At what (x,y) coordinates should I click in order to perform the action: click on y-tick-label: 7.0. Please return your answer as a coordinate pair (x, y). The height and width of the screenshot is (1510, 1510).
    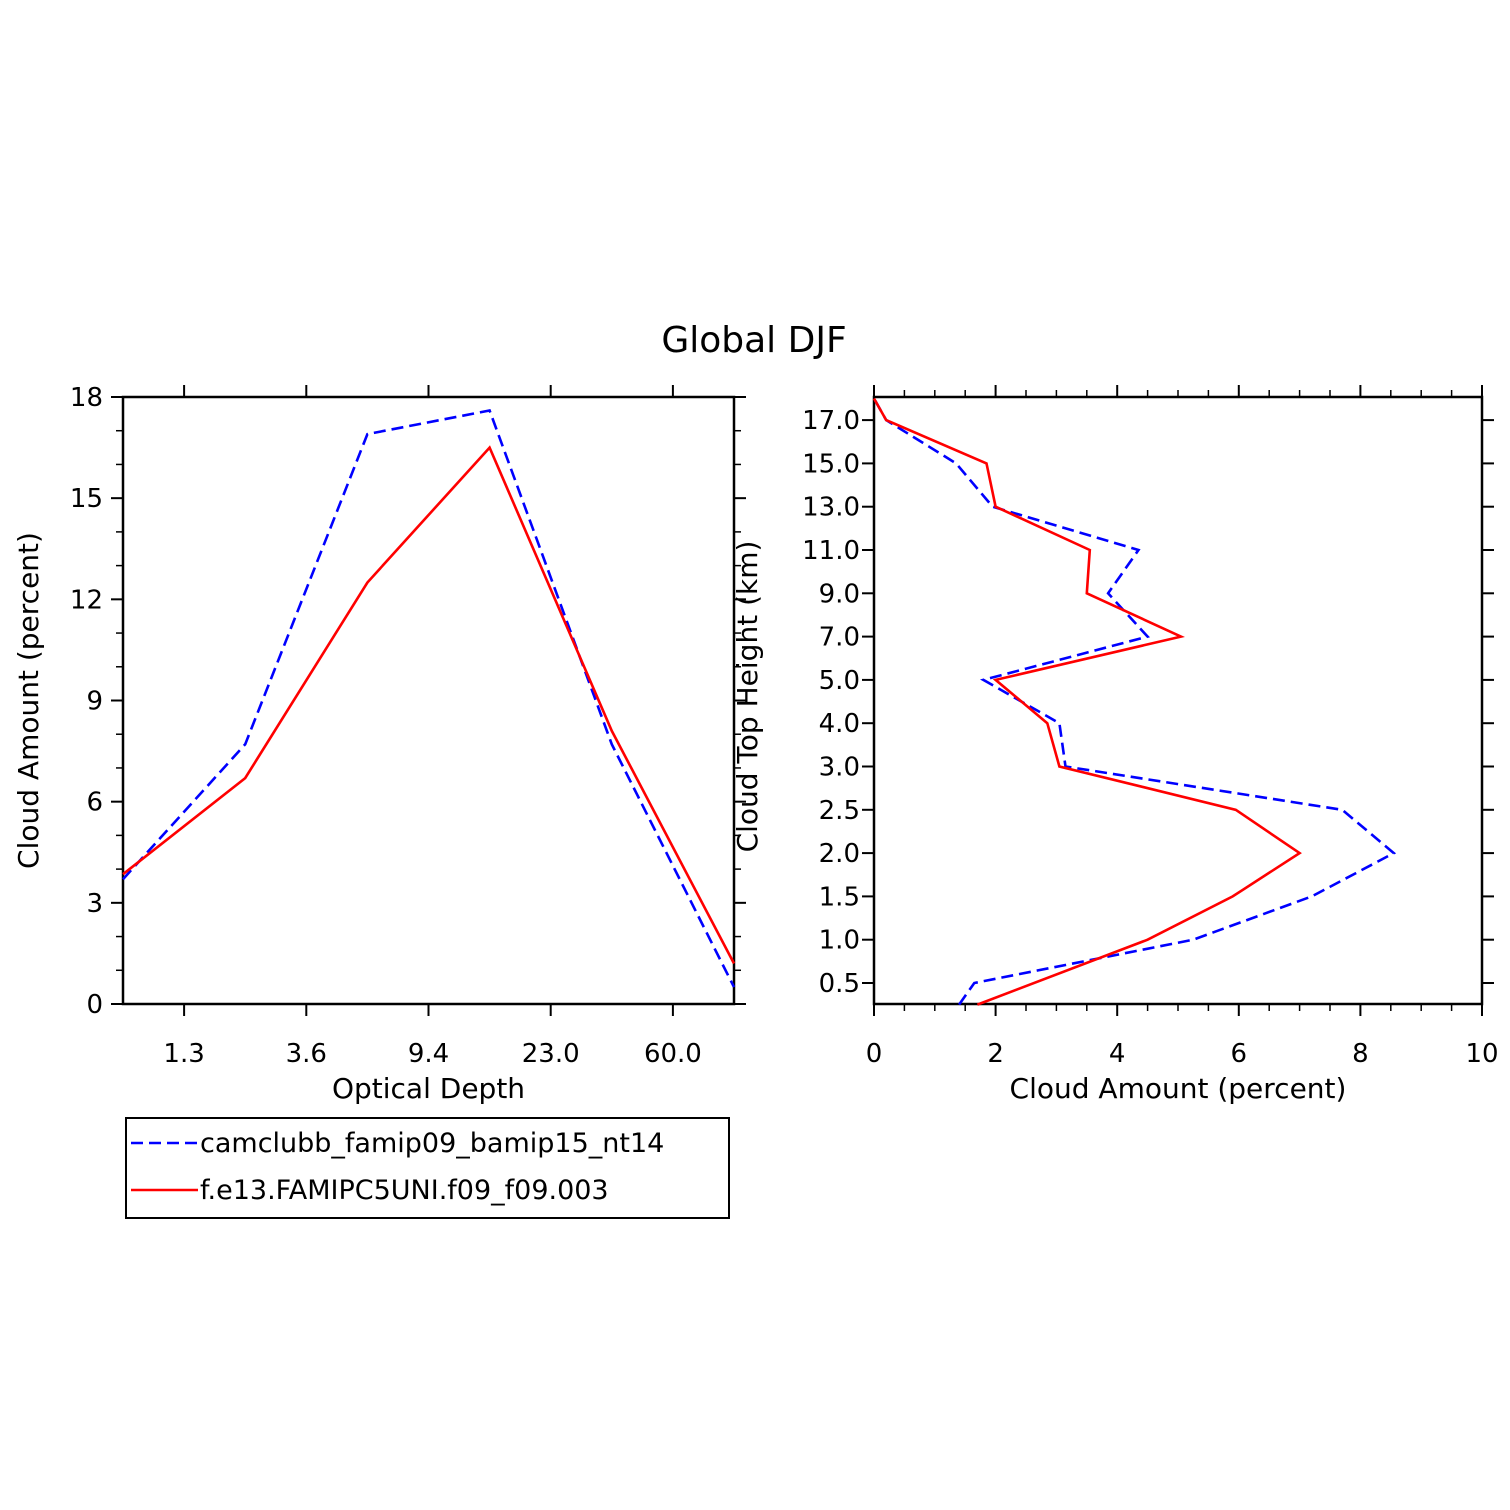
    Looking at the image, I should click on (839, 638).